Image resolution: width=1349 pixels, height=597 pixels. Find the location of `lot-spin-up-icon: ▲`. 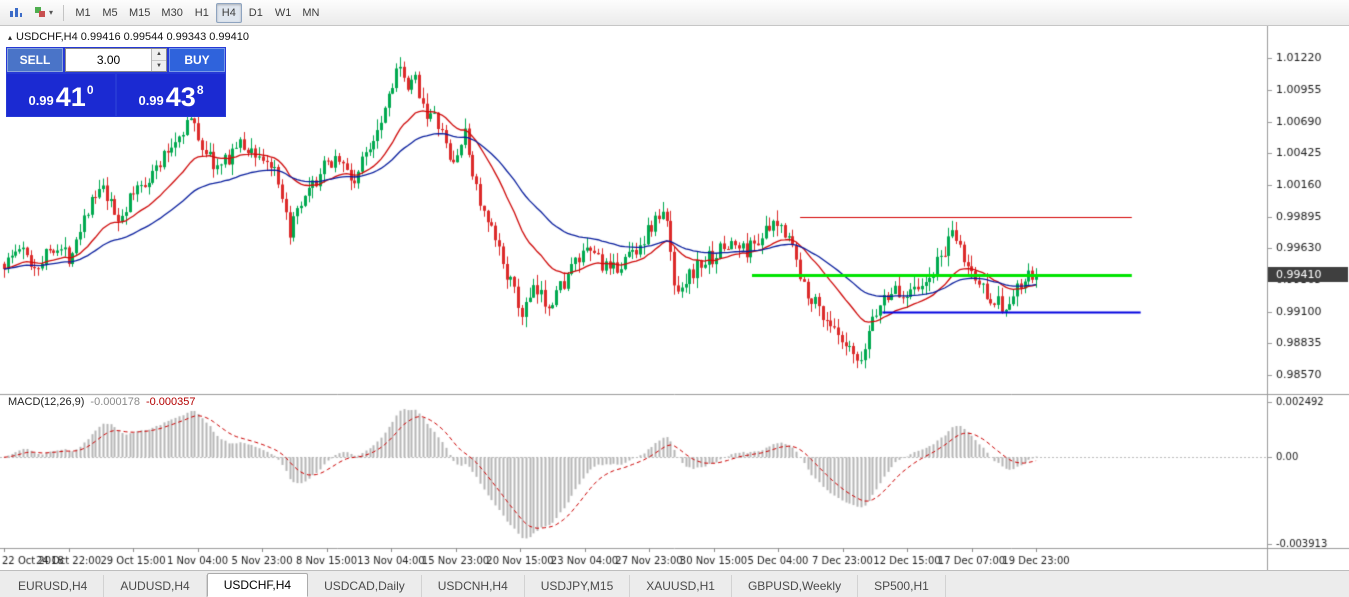

lot-spin-up-icon: ▲ is located at coordinates (159, 55).